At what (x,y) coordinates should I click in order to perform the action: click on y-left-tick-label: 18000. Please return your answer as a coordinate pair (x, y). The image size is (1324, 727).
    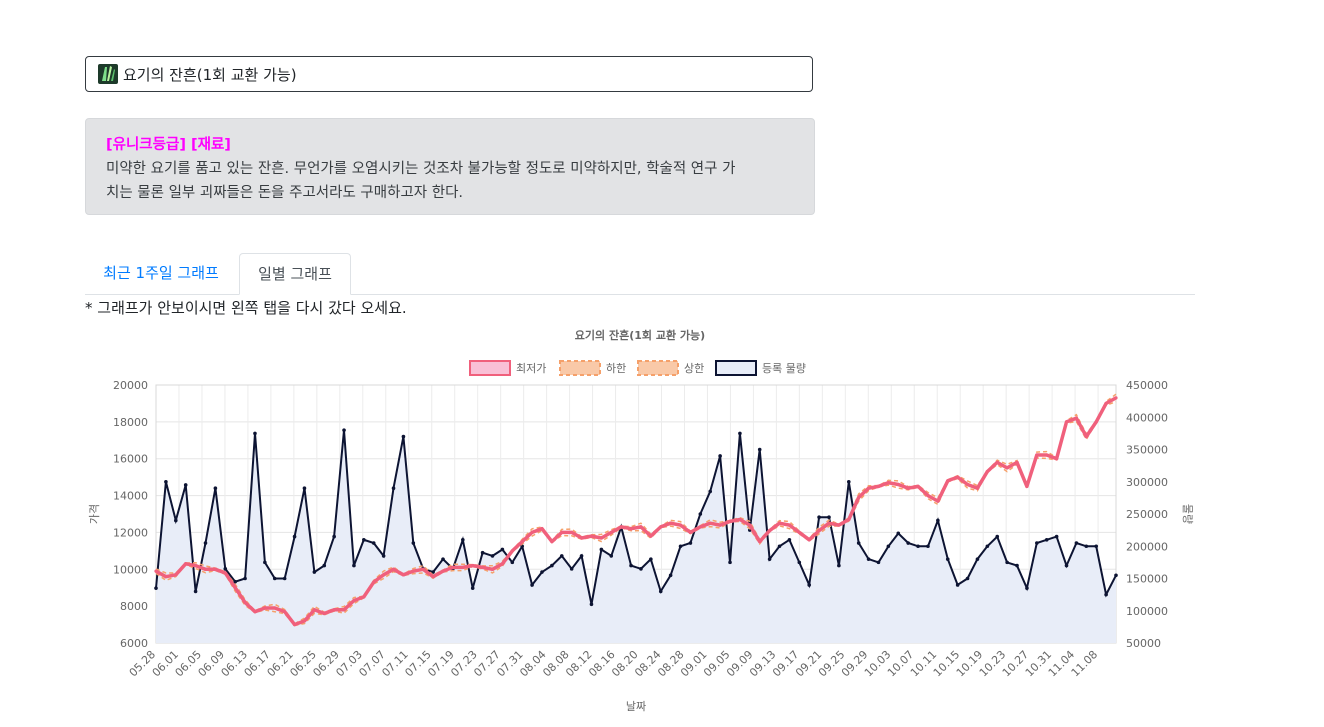
    Looking at the image, I should click on (130, 422).